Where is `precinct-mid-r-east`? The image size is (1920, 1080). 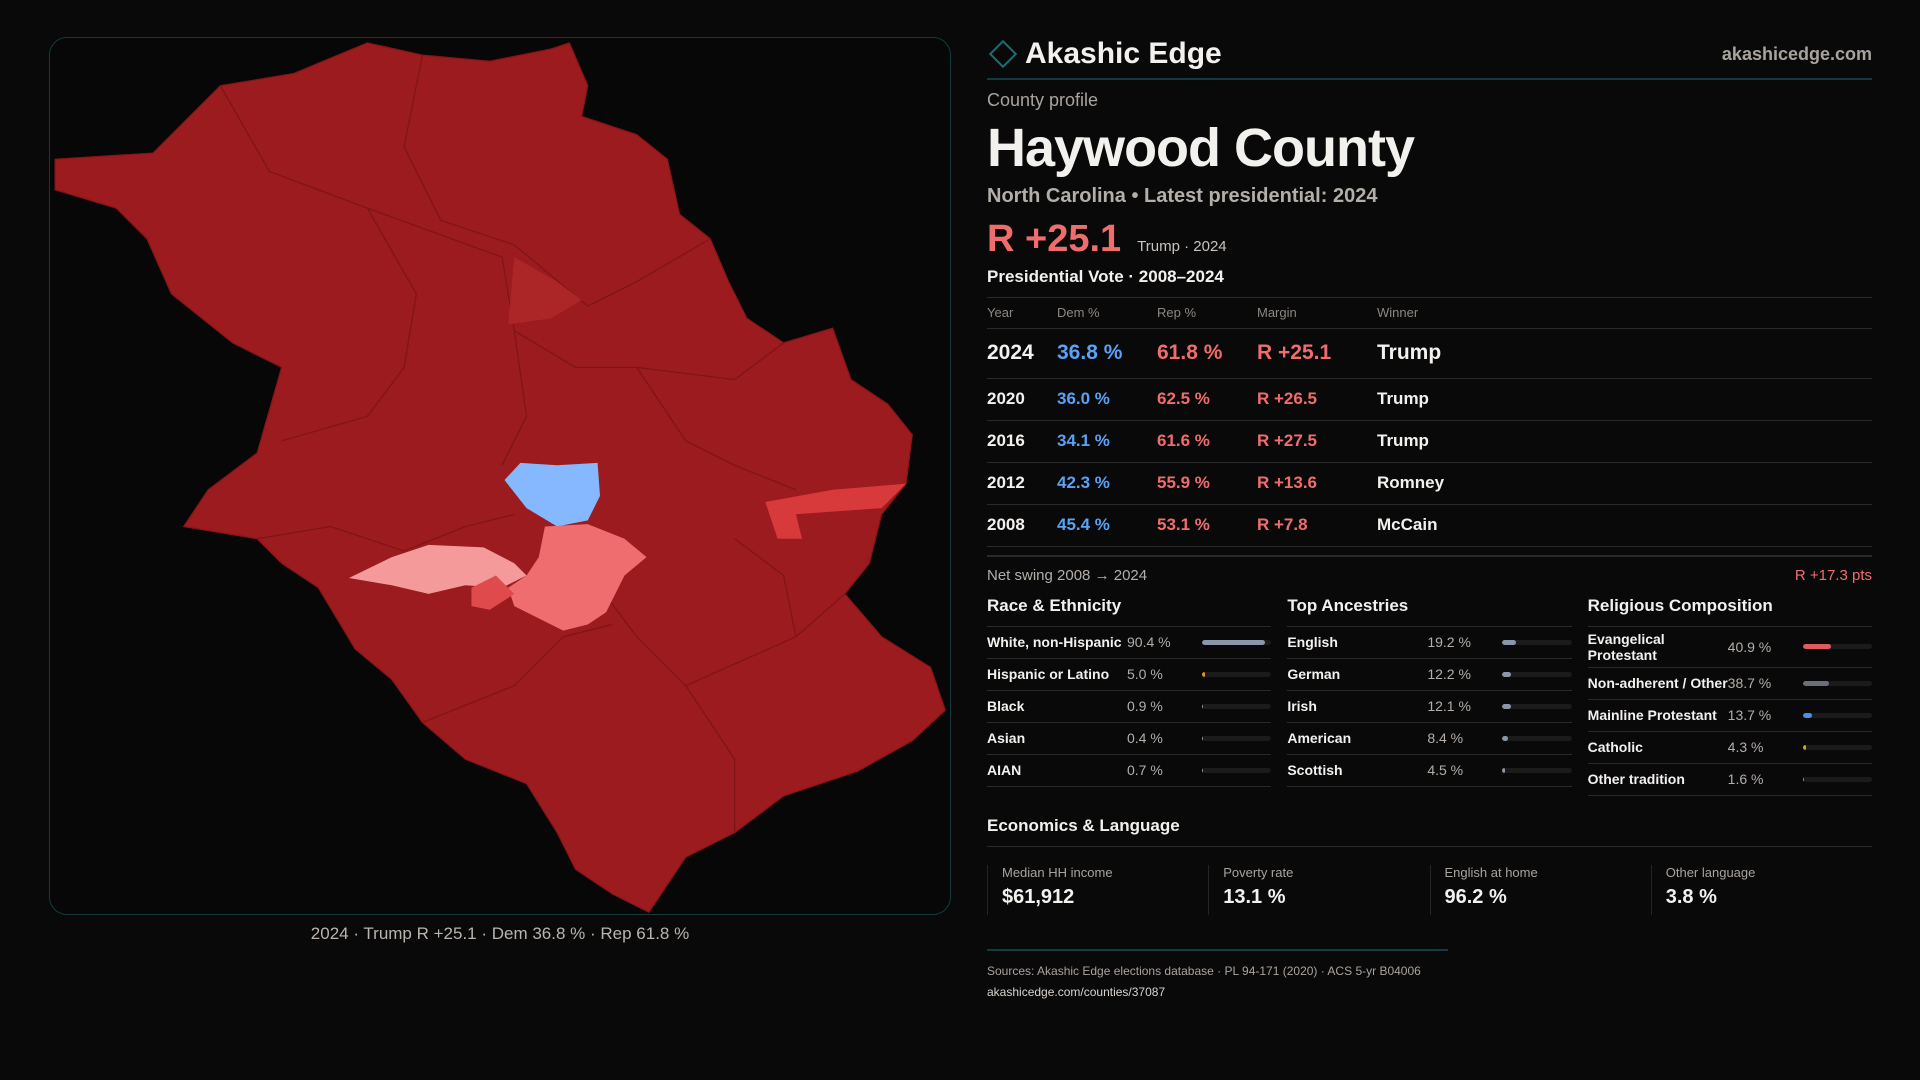 precinct-mid-r-east is located at coordinates (836, 511).